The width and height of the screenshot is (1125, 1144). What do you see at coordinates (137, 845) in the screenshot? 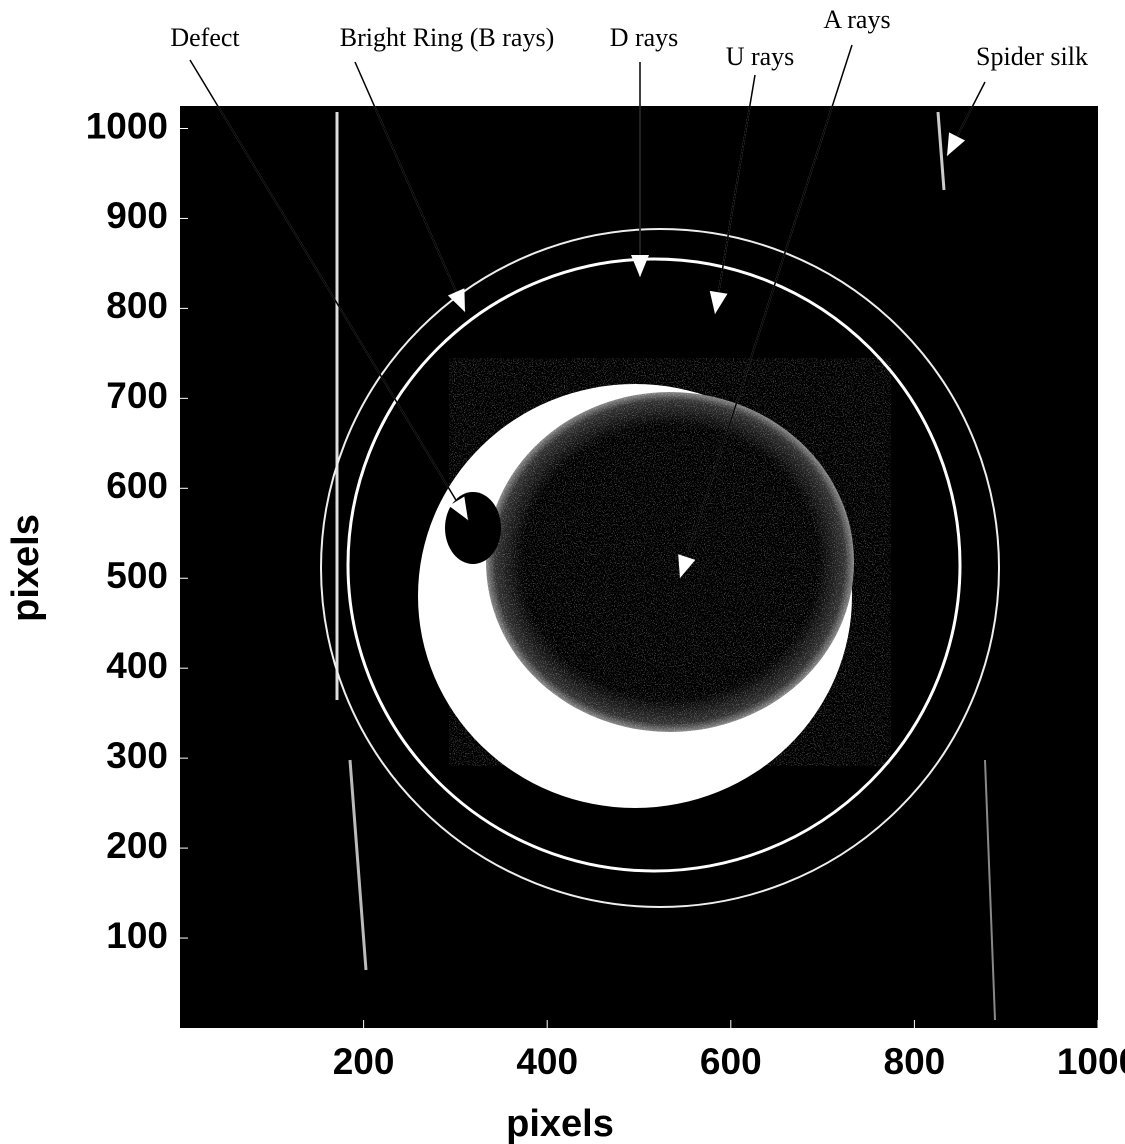
I see `y-tick-label: 200` at bounding box center [137, 845].